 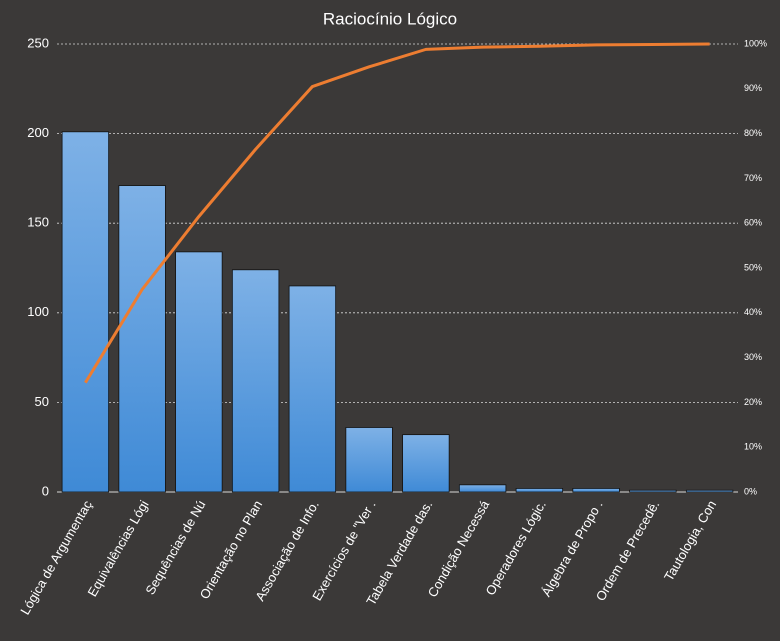 What do you see at coordinates (750, 491) in the screenshot?
I see `y2-tick-label: 0%` at bounding box center [750, 491].